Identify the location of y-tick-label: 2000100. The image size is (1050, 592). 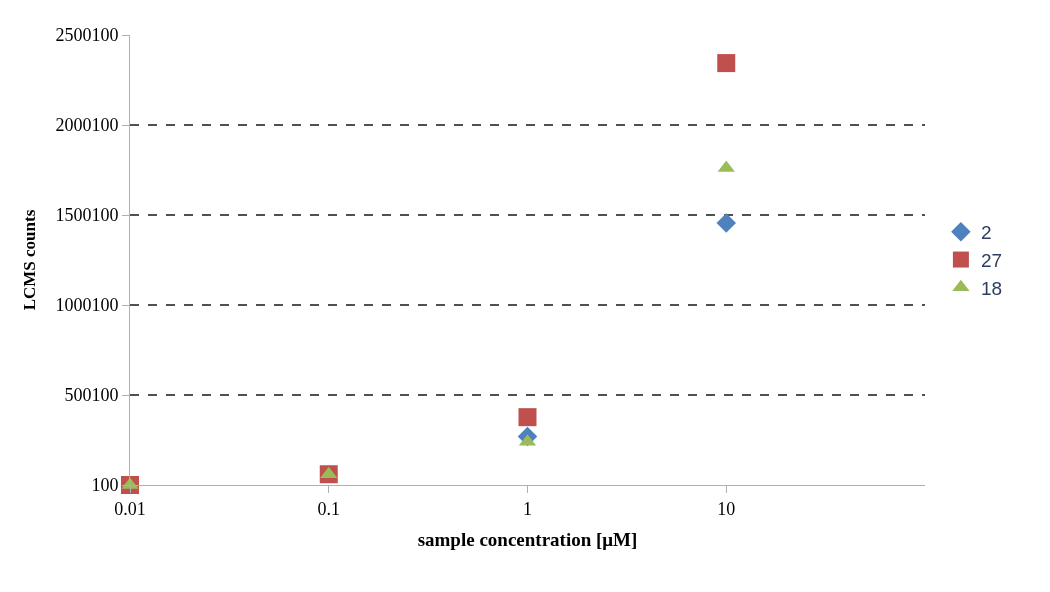
(87, 125).